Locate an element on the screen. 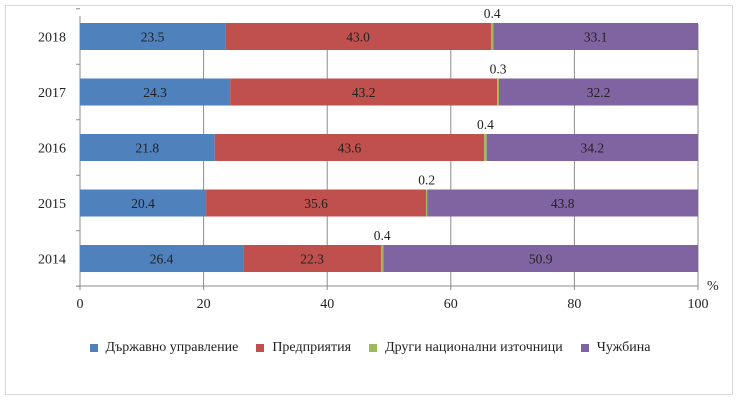 The height and width of the screenshot is (403, 740). data-label: 34.2 is located at coordinates (593, 148).